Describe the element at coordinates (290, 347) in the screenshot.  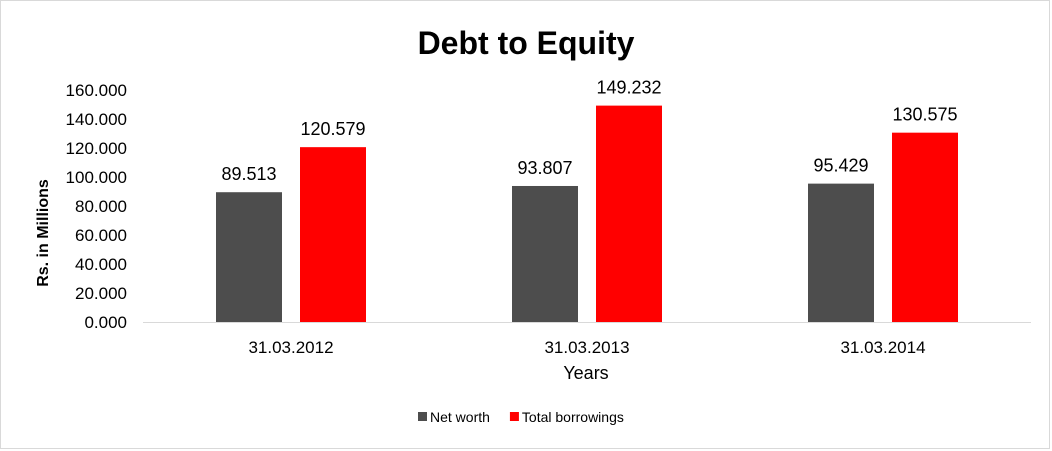
I see `x-tick-label: 31.03.2012` at that location.